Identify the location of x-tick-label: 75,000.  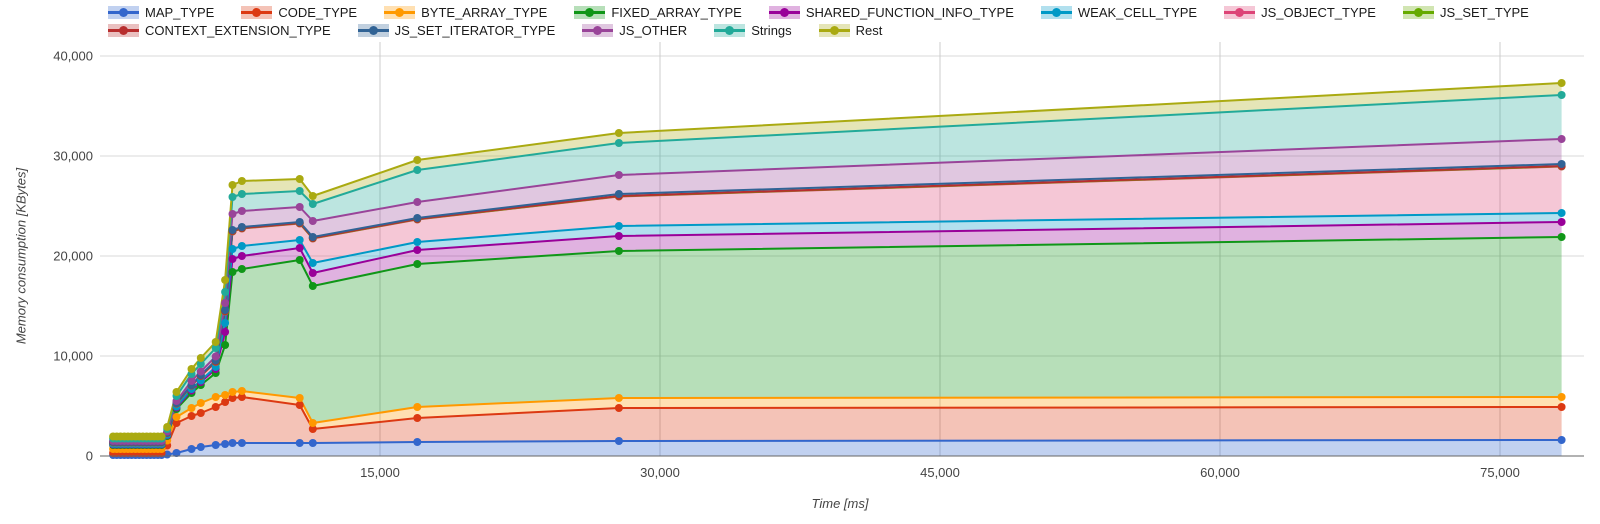
(1500, 472).